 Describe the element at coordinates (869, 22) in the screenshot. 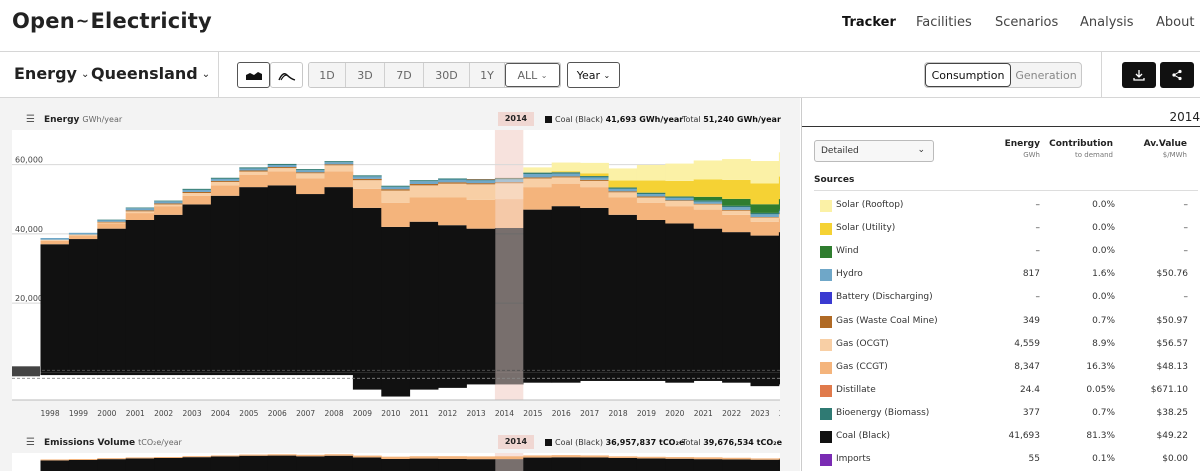

I see `nav-link-tracker: Tracker` at that location.